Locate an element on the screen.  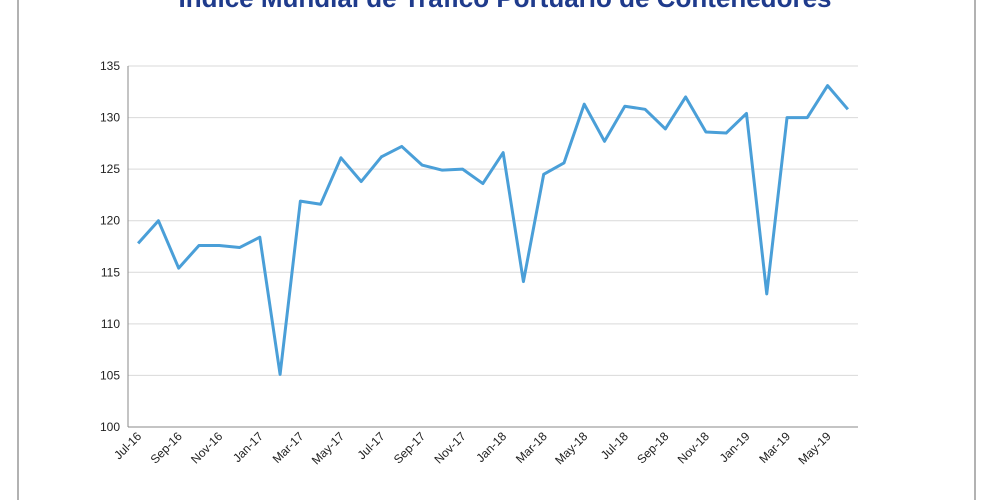
x-tick-label: Jul-17 is located at coordinates (371, 445).